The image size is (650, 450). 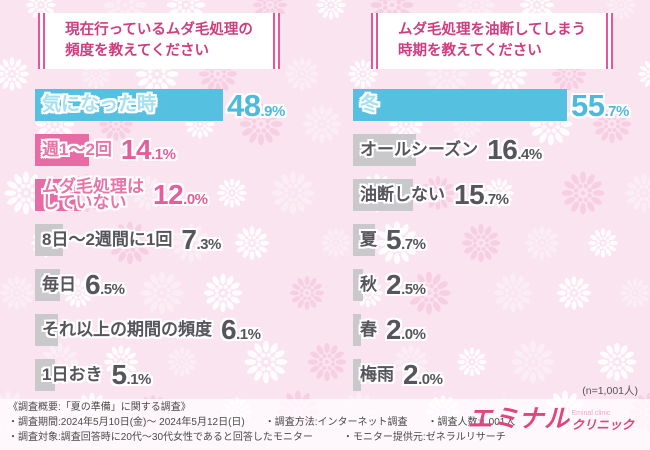 What do you see at coordinates (99, 104) in the screenshot?
I see `bar-category-label: 気になった時` at bounding box center [99, 104].